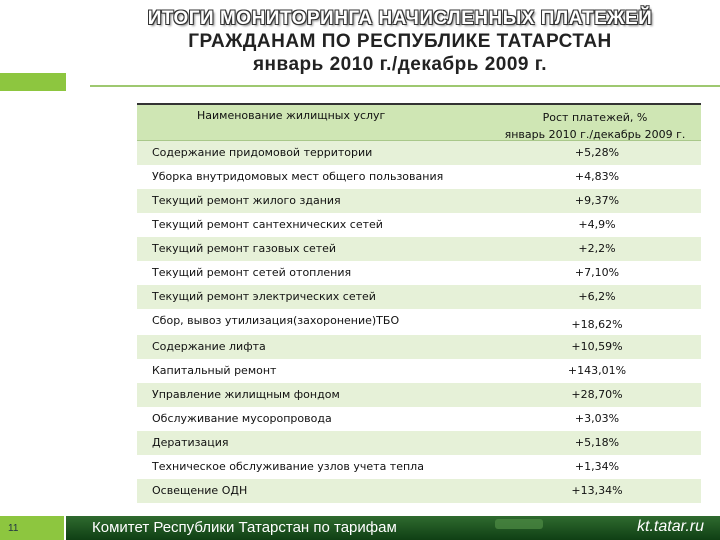 The width and height of the screenshot is (720, 540). Describe the element at coordinates (597, 394) in the screenshot. I see `growth-value: +28,70%` at that location.